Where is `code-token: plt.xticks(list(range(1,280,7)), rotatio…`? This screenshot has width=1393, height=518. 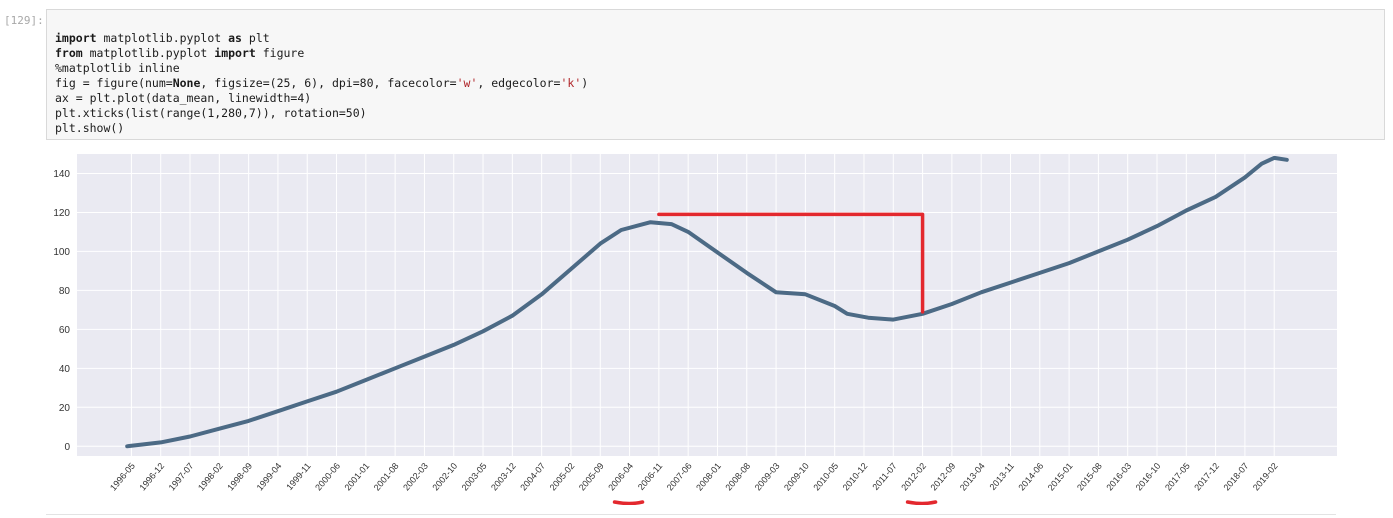
code-token: plt.xticks(list(range(1,280,7)), rotatio… is located at coordinates (211, 113).